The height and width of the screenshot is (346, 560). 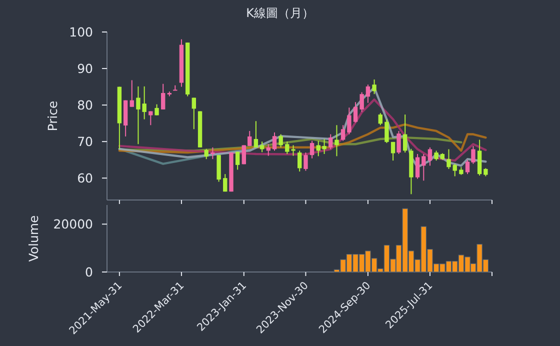 What do you see at coordinates (52, 116) in the screenshot?
I see `y-axis-title: Price` at bounding box center [52, 116].